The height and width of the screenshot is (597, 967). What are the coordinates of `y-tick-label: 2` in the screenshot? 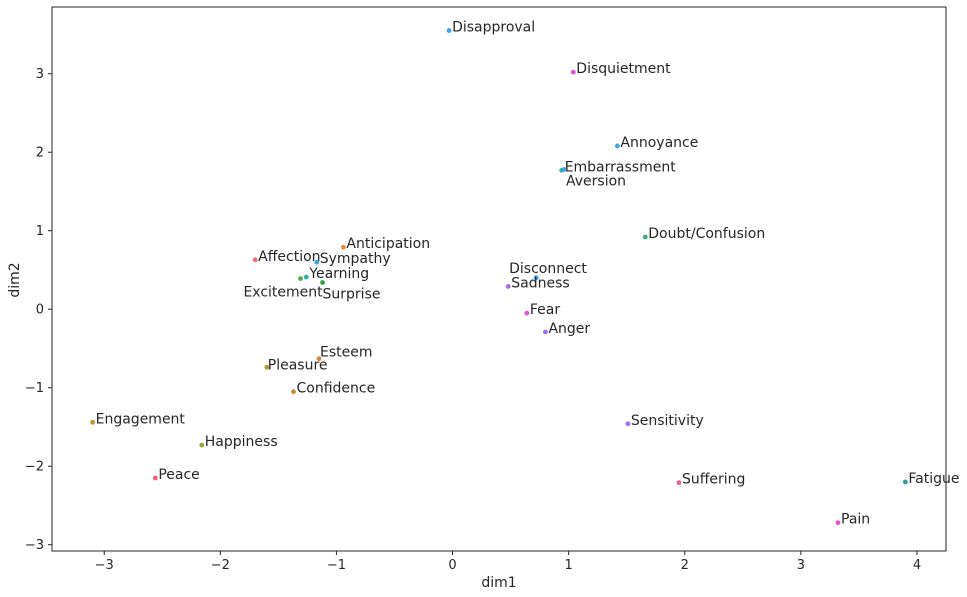 It's located at (40, 153).